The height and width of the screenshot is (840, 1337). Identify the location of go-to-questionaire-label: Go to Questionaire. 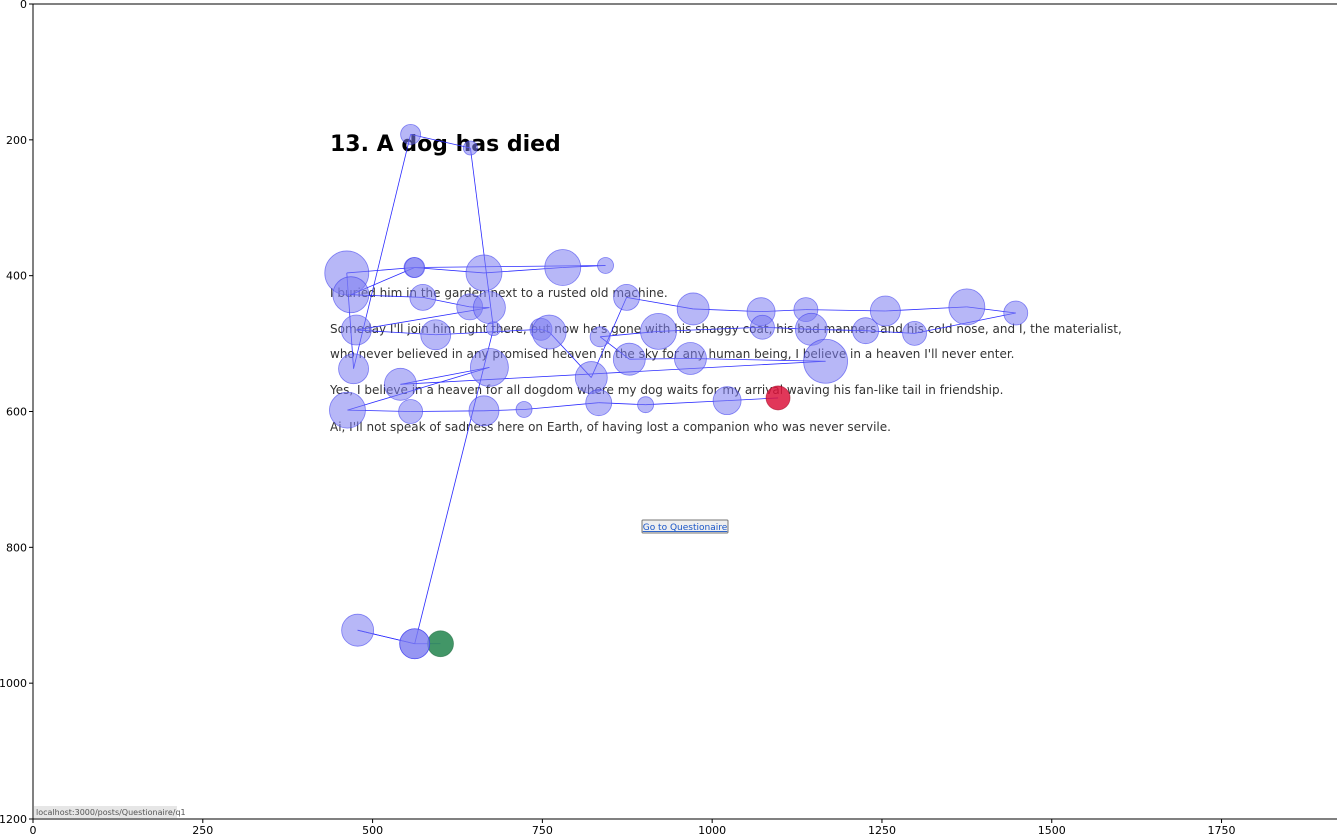
(685, 528).